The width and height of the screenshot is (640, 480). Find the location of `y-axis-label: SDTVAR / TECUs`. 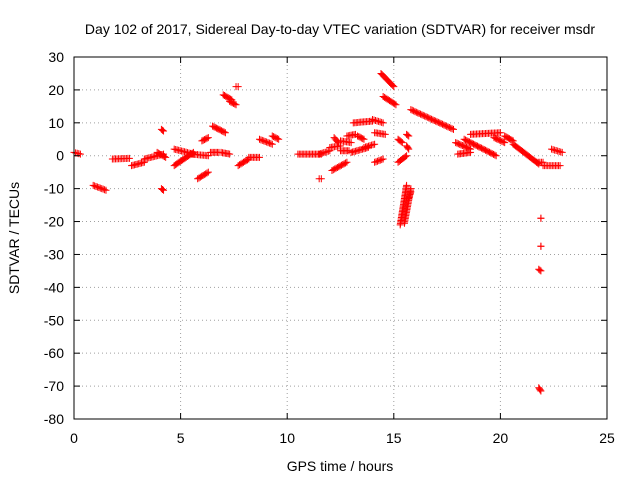

y-axis-label: SDTVAR / TECUs is located at coordinates (14, 238).